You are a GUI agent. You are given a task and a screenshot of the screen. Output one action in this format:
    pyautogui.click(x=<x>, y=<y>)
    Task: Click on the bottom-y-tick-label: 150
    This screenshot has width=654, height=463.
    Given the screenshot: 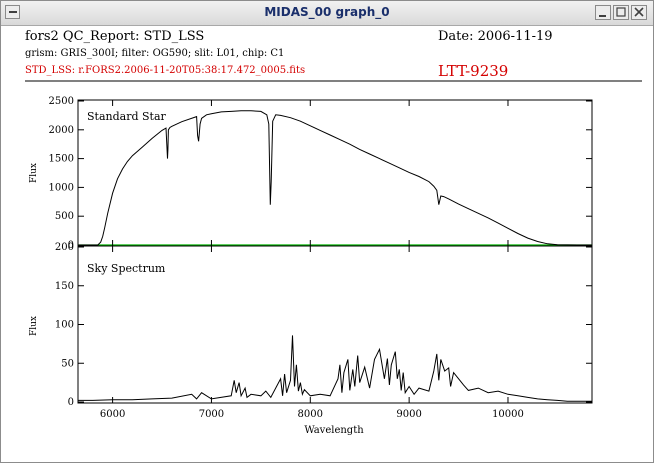 What is the action you would take?
    pyautogui.click(x=64, y=286)
    